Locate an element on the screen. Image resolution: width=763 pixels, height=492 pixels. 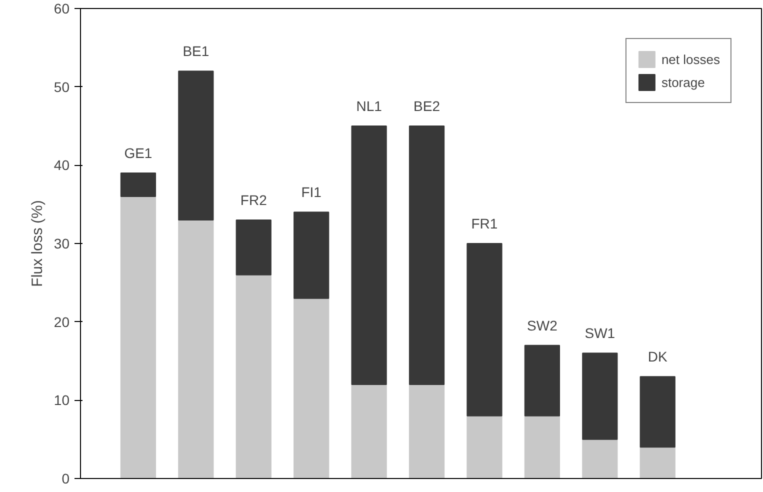
legend-label: storage is located at coordinates (683, 82).